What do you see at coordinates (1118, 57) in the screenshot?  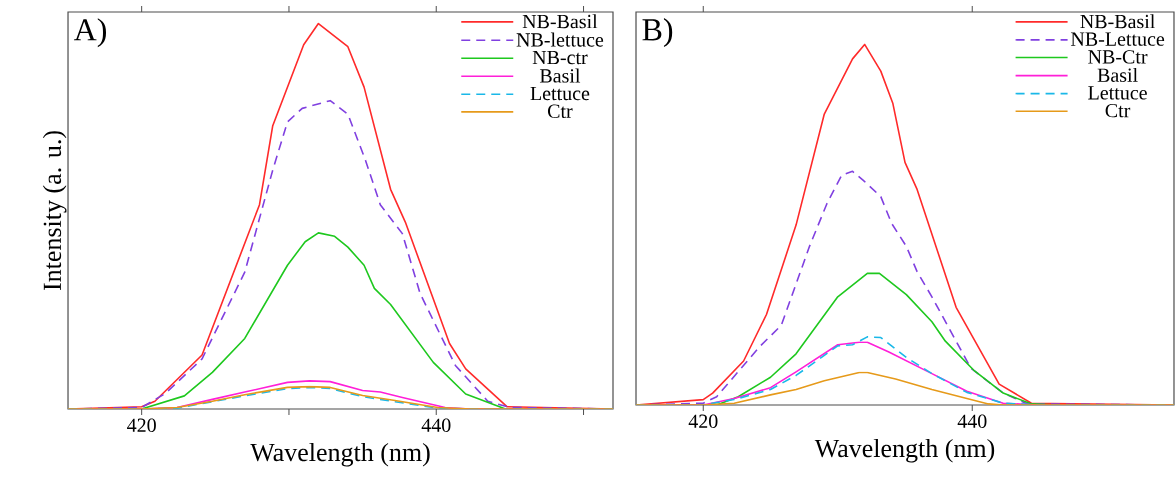 I see `legend-label: NB-Ctr` at bounding box center [1118, 57].